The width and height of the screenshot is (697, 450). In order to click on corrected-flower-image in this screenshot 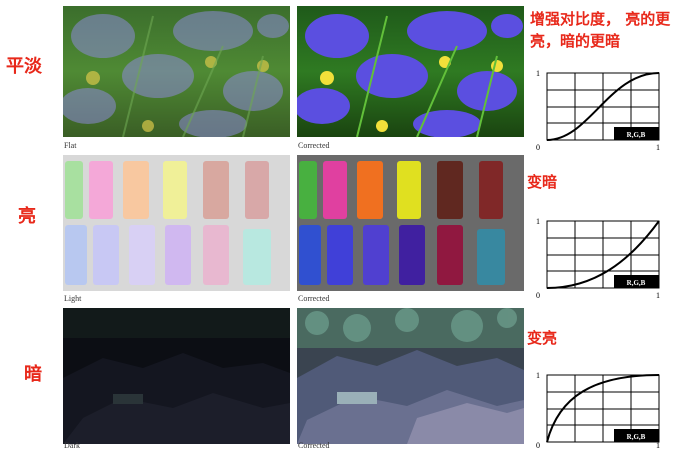, I will do `click(410, 74)`.